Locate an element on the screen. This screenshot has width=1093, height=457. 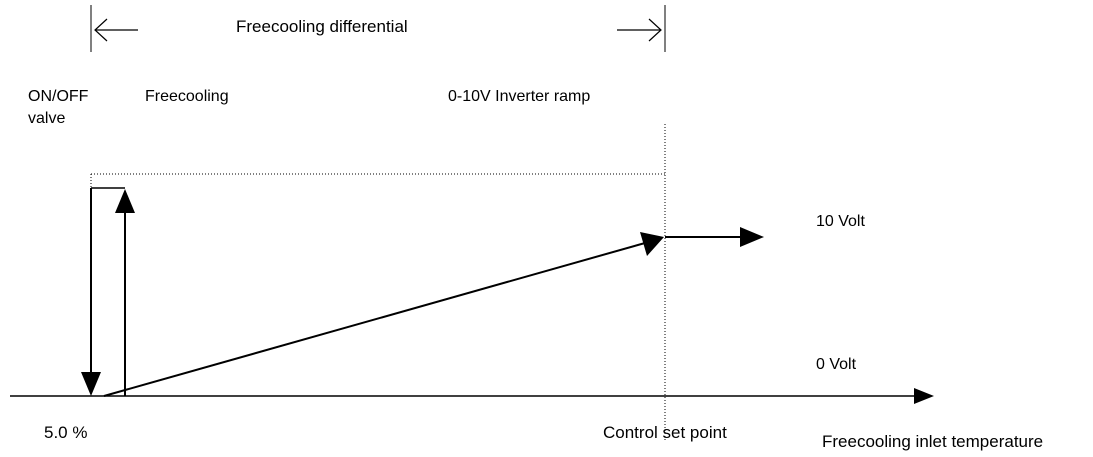
temperature-axis is located at coordinates (472, 396).